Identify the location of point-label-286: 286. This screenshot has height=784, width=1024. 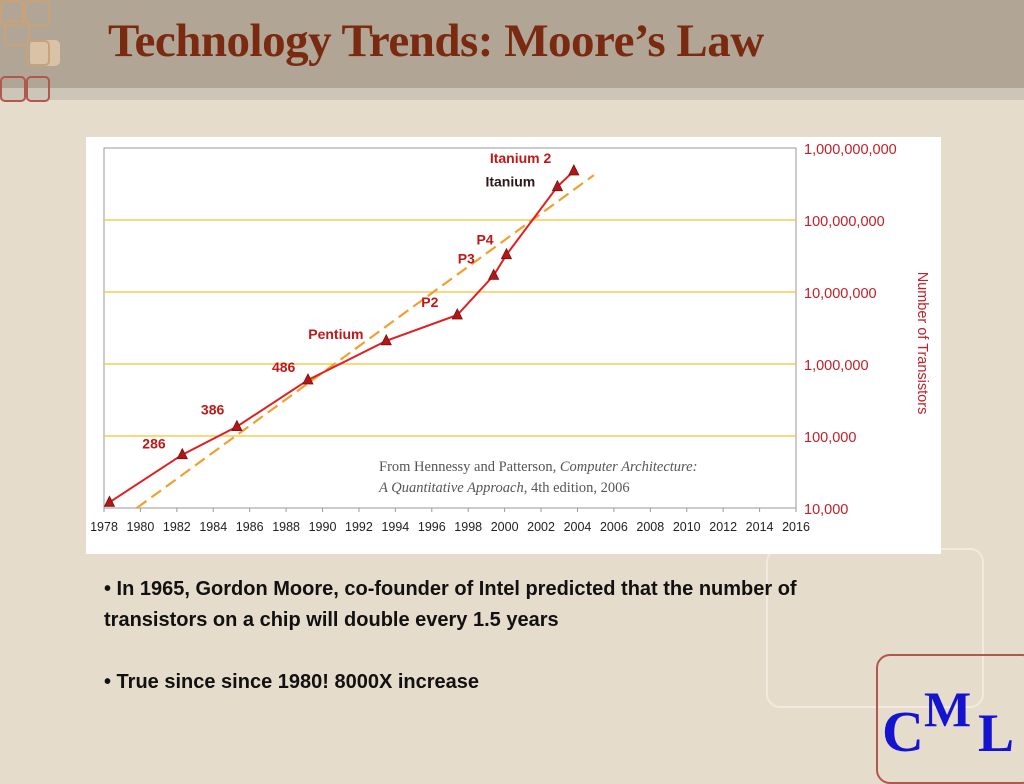
(154, 444).